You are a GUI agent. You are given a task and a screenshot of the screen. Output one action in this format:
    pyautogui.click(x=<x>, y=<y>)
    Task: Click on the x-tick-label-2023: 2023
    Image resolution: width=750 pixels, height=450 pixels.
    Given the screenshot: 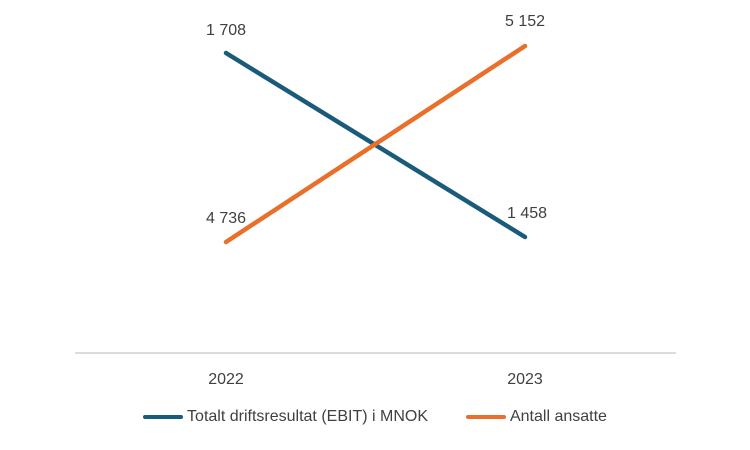 What is the action you would take?
    pyautogui.click(x=525, y=379)
    